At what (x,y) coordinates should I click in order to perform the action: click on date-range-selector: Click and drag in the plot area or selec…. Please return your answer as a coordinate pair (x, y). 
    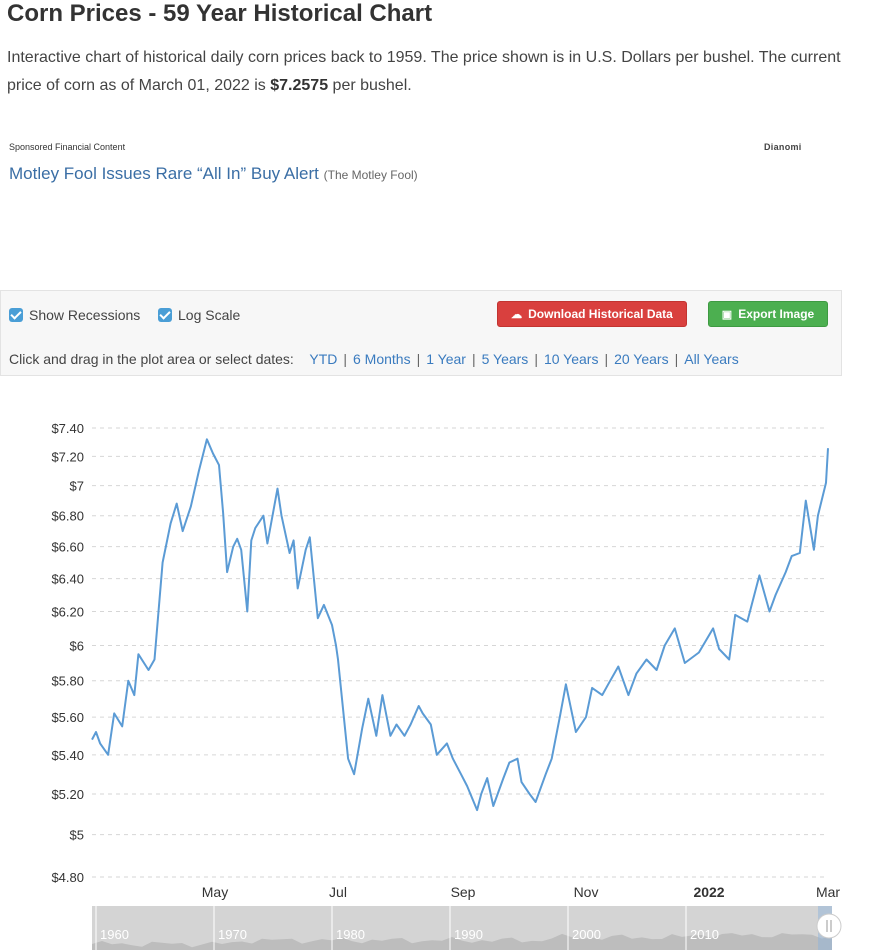
    Looking at the image, I should click on (374, 359).